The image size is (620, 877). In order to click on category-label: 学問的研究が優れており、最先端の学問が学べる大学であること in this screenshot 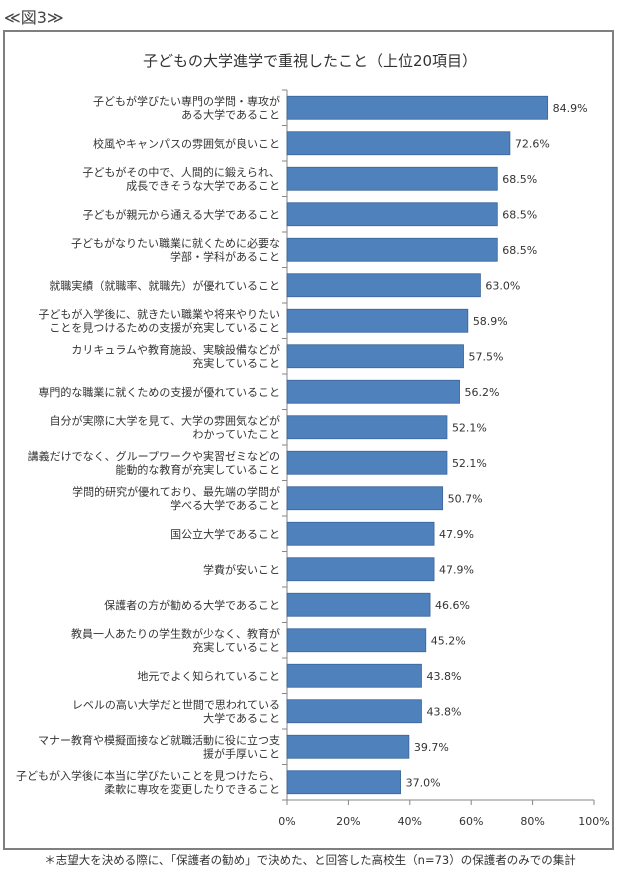, I will do `click(176, 499)`.